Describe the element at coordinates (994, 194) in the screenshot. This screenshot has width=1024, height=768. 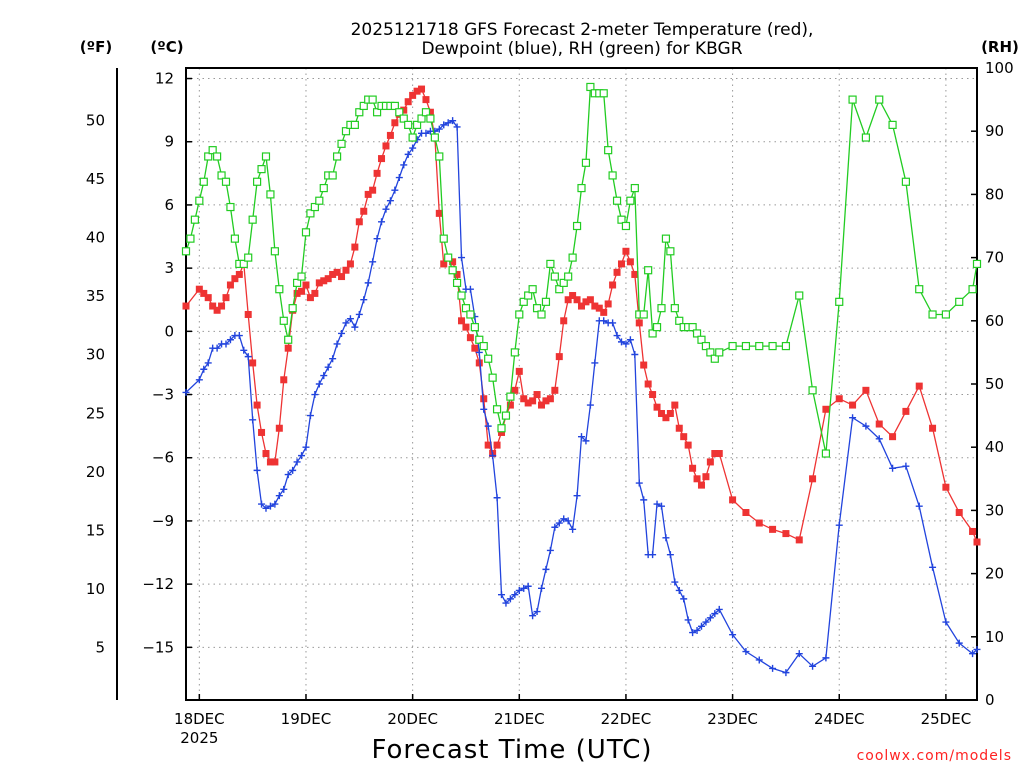
I see `rh-tick-label: 80` at that location.